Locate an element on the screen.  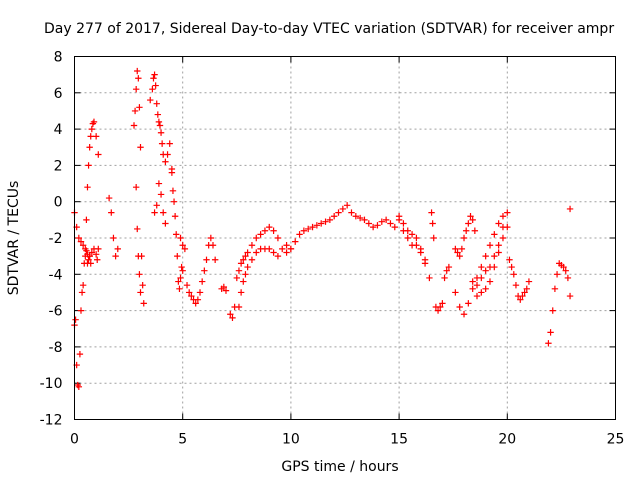
x-tick-label: 15 is located at coordinates (399, 440).